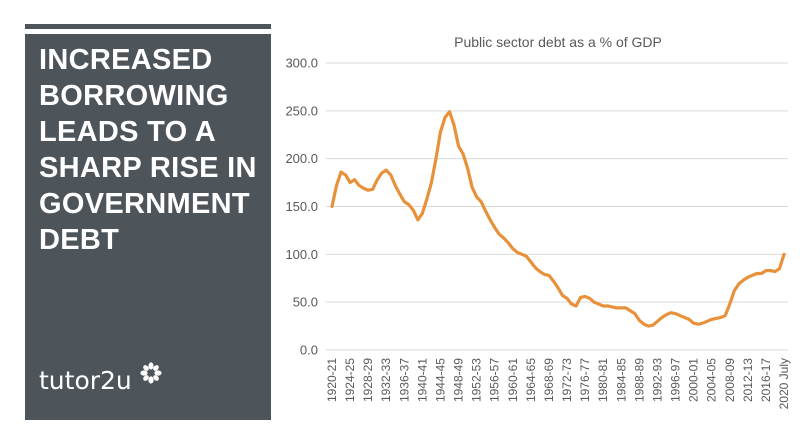 This screenshot has height=439, width=800. What do you see at coordinates (585, 380) in the screenshot?
I see `x-tick-label: 1976-77` at bounding box center [585, 380].